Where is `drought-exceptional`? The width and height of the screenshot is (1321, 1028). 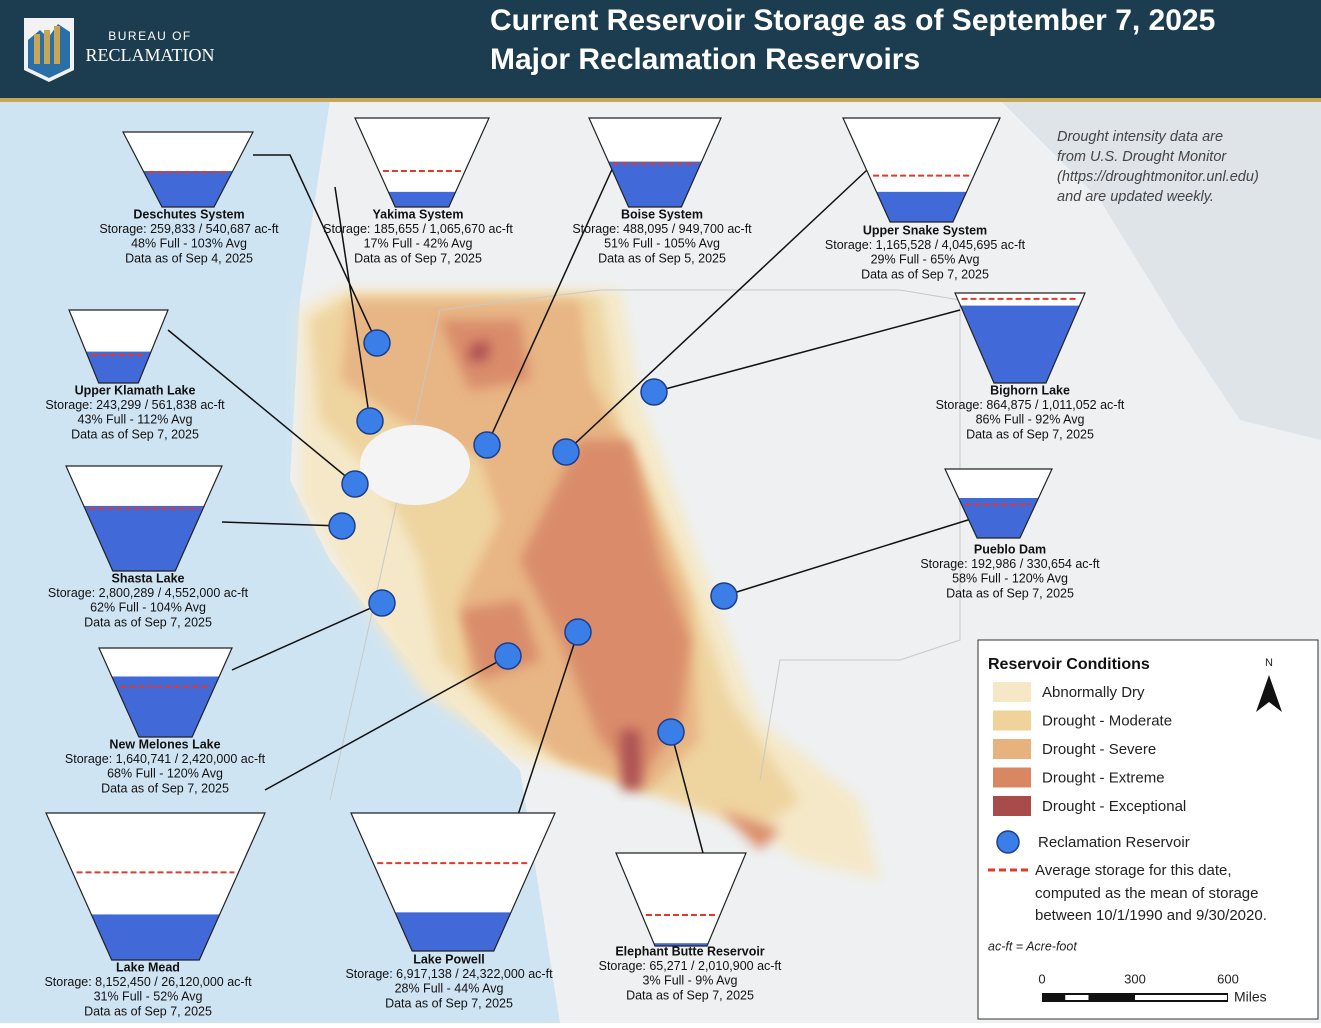
drought-exceptional is located at coordinates (555, 565).